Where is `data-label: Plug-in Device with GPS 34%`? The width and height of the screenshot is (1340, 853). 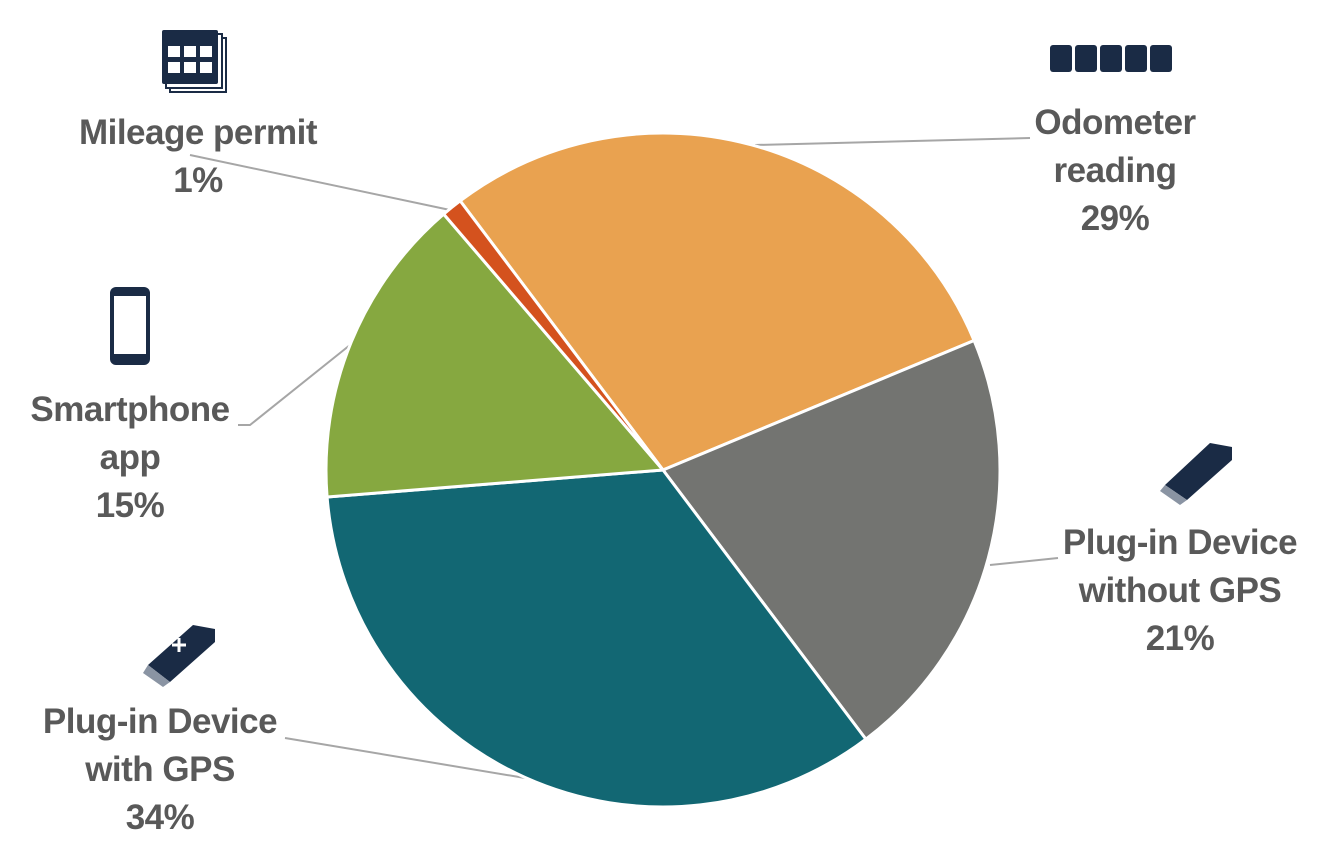 data-label: Plug-in Device with GPS 34% is located at coordinates (160, 770).